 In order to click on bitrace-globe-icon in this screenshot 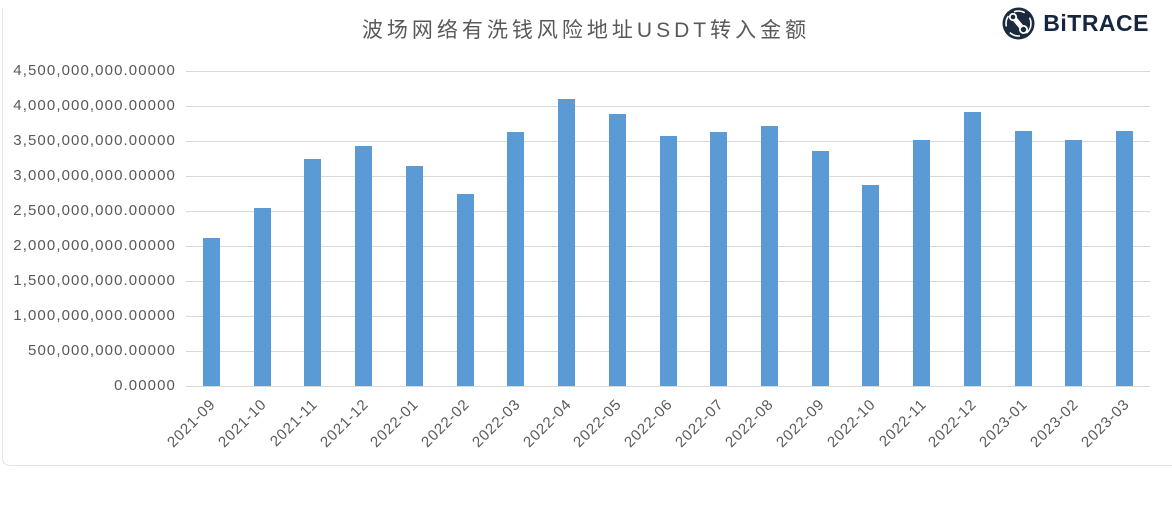, I will do `click(1018, 23)`.